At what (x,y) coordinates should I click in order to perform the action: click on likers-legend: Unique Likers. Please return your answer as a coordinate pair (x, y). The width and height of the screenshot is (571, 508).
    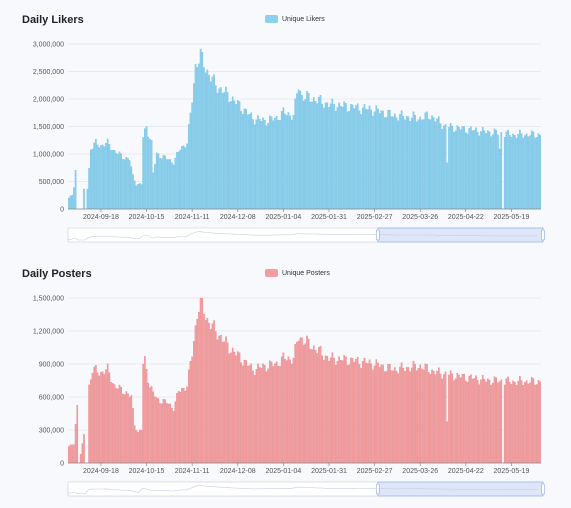
    Looking at the image, I should click on (295, 19).